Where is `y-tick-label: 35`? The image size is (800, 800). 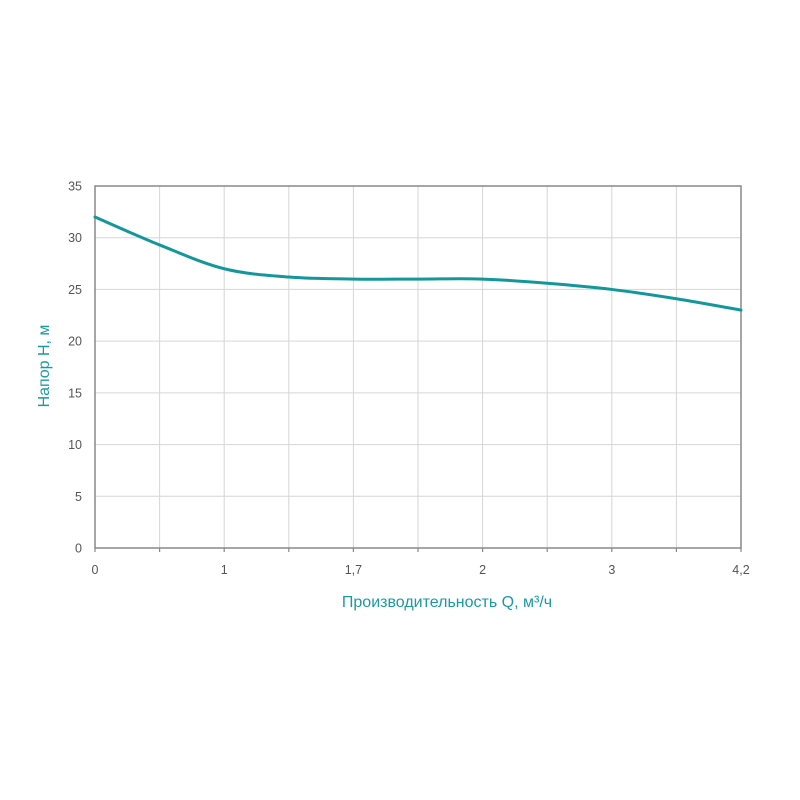
y-tick-label: 35 is located at coordinates (75, 187).